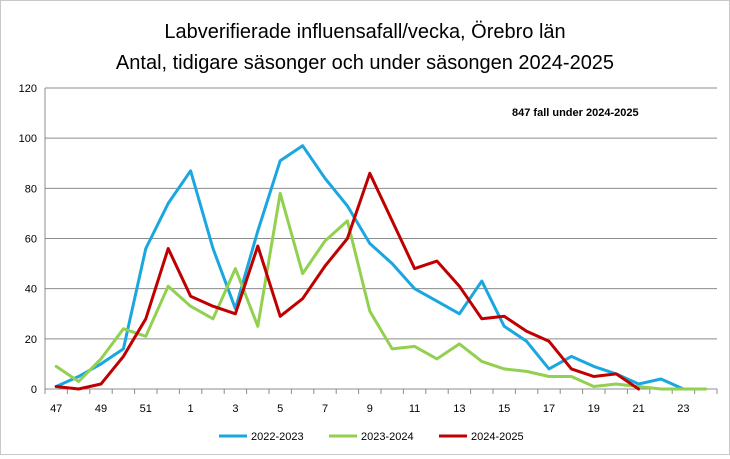  I want to click on legend-label-2022-2023: 2022-2023, so click(277, 437).